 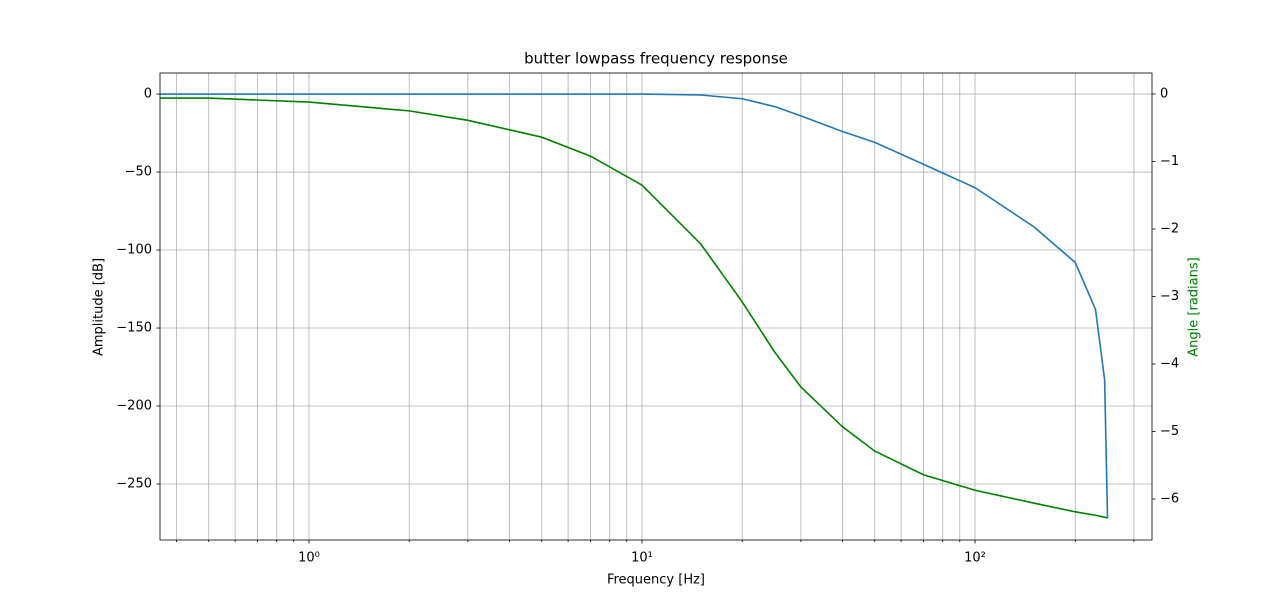 I want to click on y2-tick-label: −2, so click(x=1169, y=229).